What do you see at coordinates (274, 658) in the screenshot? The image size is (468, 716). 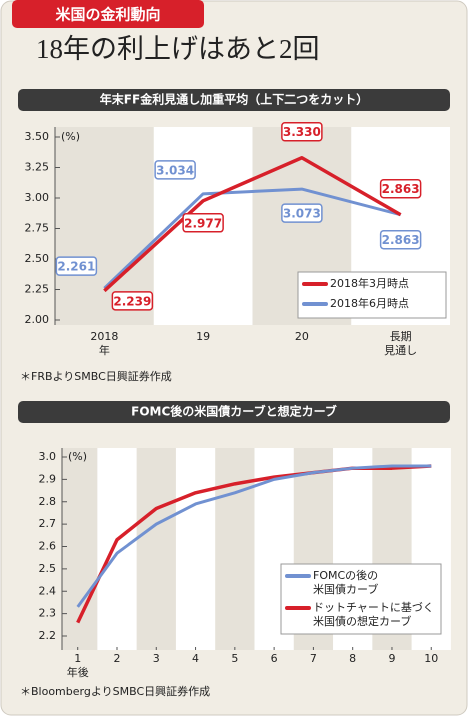 I see `x-tick-label: 6` at bounding box center [274, 658].